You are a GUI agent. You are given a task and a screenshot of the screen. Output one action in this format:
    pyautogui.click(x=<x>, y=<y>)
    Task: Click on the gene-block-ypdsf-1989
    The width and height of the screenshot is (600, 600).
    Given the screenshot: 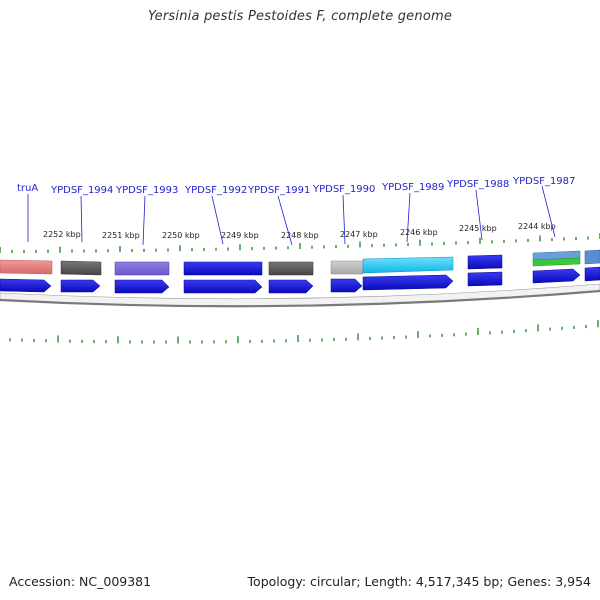 What is the action you would take?
    pyautogui.click(x=408, y=265)
    